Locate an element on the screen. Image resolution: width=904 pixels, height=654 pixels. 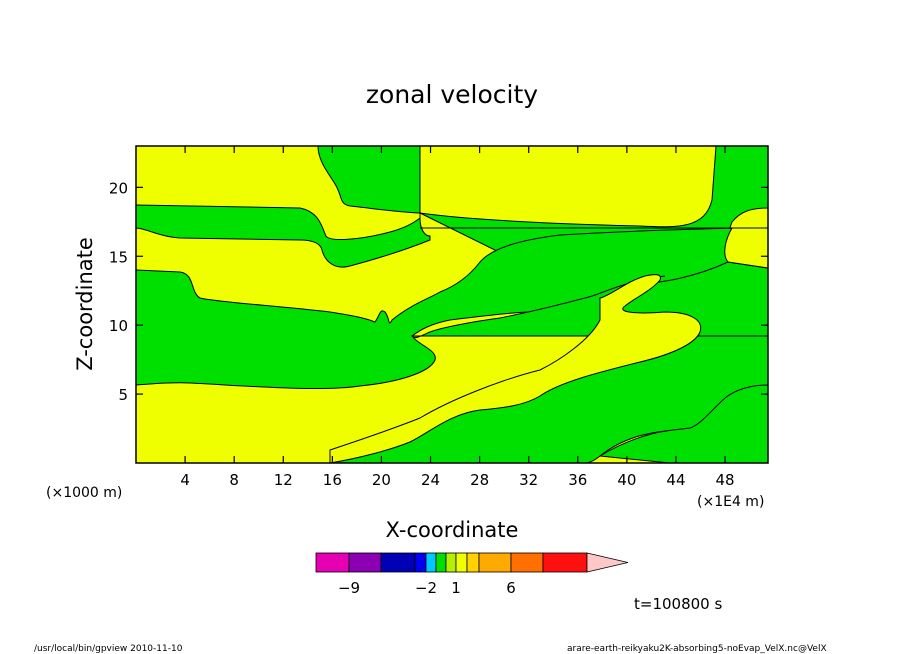
y-scale-note: (×1000 m) is located at coordinates (84, 493).